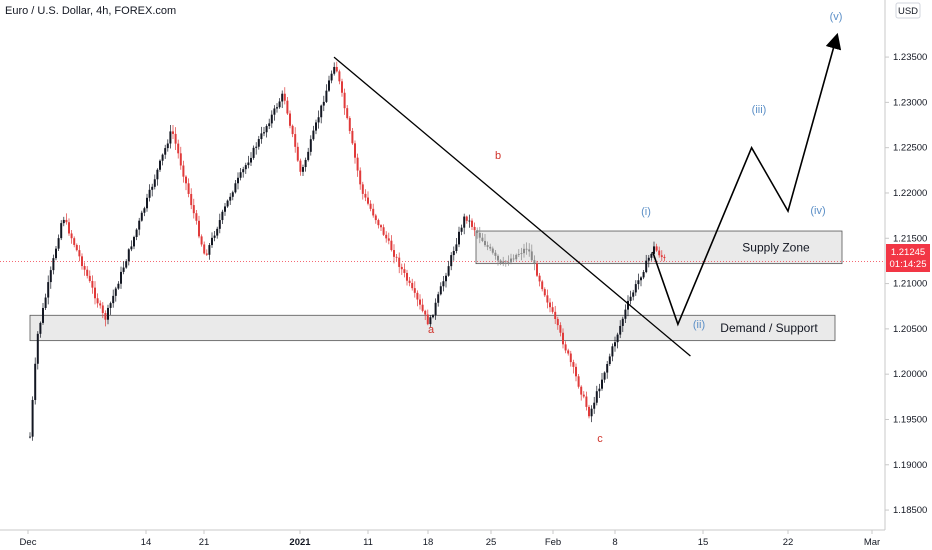  Describe the element at coordinates (836, 17) in the screenshot. I see `wave-label: (v)` at that location.